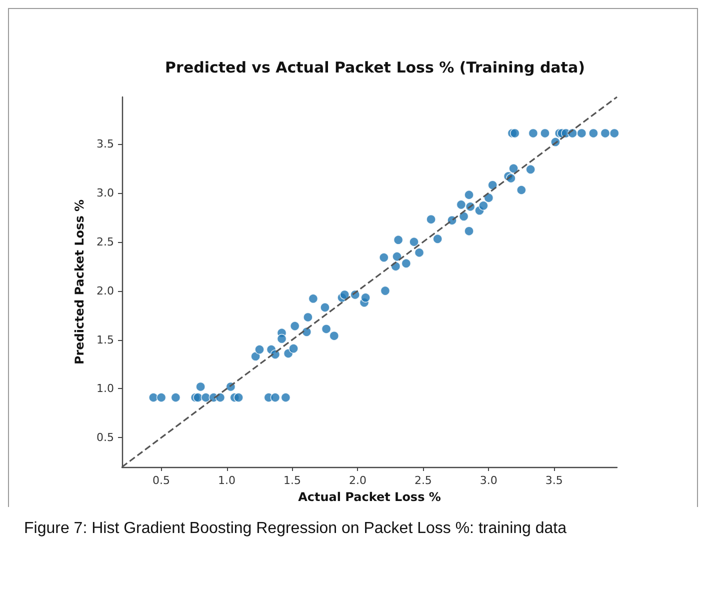 The width and height of the screenshot is (704, 591). I want to click on x-tick-label: 0.5, so click(161, 480).